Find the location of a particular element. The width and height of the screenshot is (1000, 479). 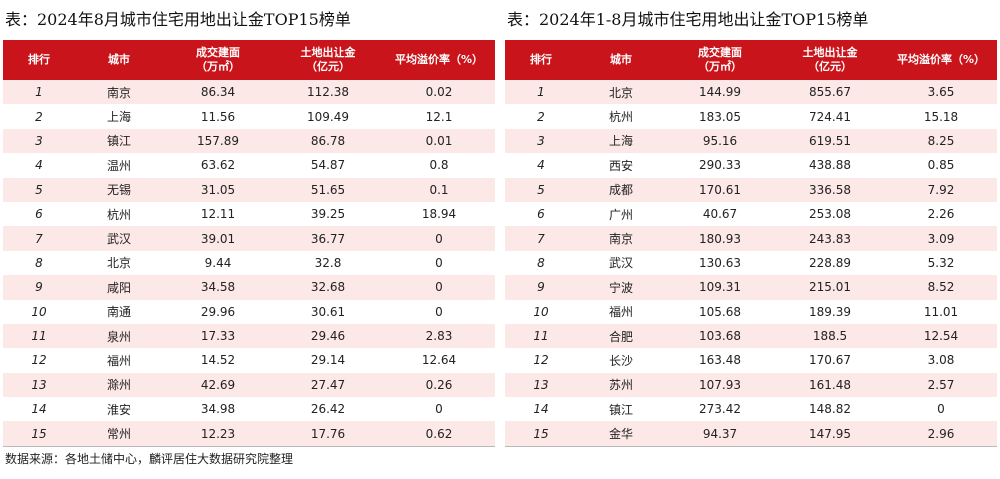

area-cell: 31.05 is located at coordinates (218, 189).